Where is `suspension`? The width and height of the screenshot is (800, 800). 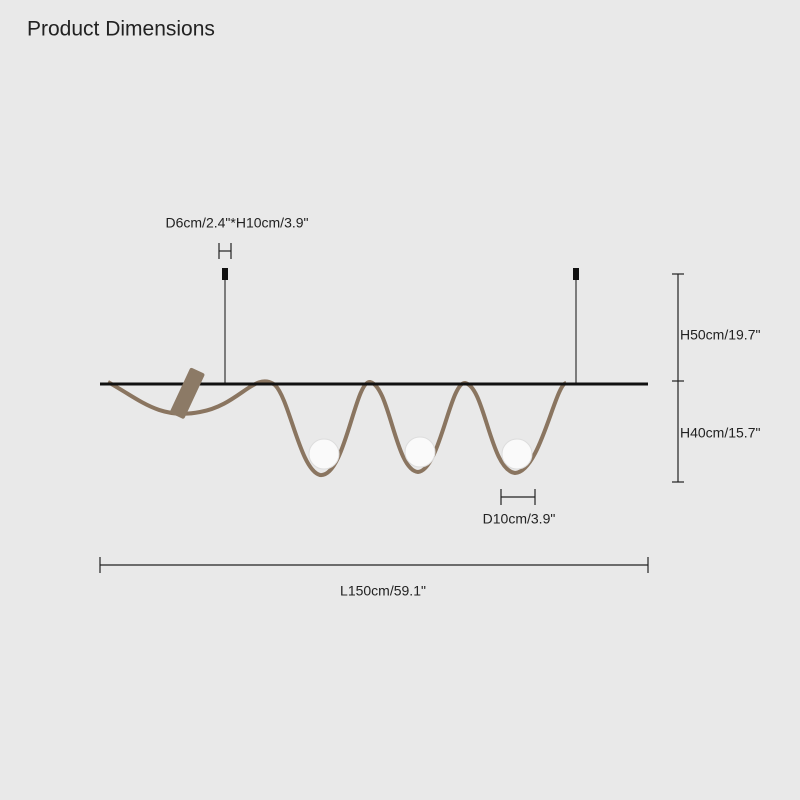 suspension is located at coordinates (400, 325).